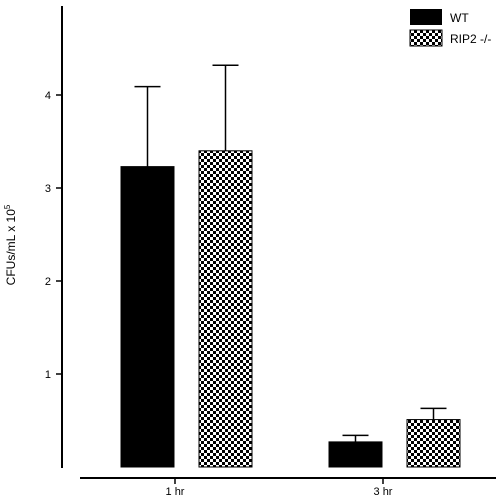 This screenshot has width=498, height=496. What do you see at coordinates (470, 39) in the screenshot?
I see `legend-label-rip2: RIP2 -/-` at bounding box center [470, 39].